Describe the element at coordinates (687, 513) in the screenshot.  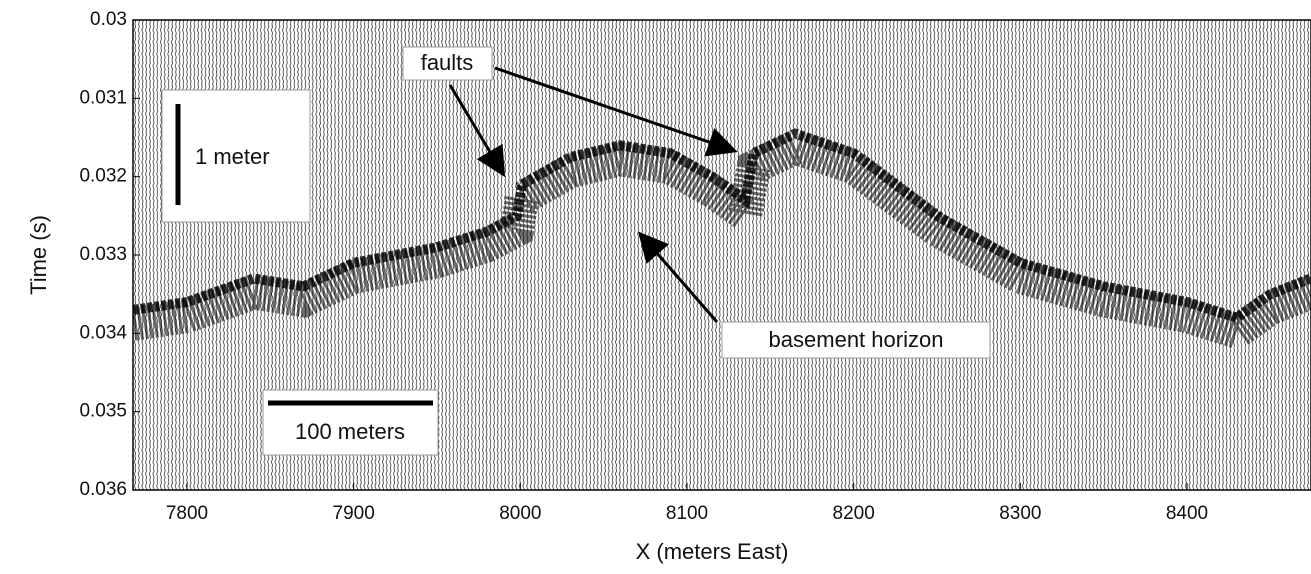
I see `x-tick-label: 8100` at that location.